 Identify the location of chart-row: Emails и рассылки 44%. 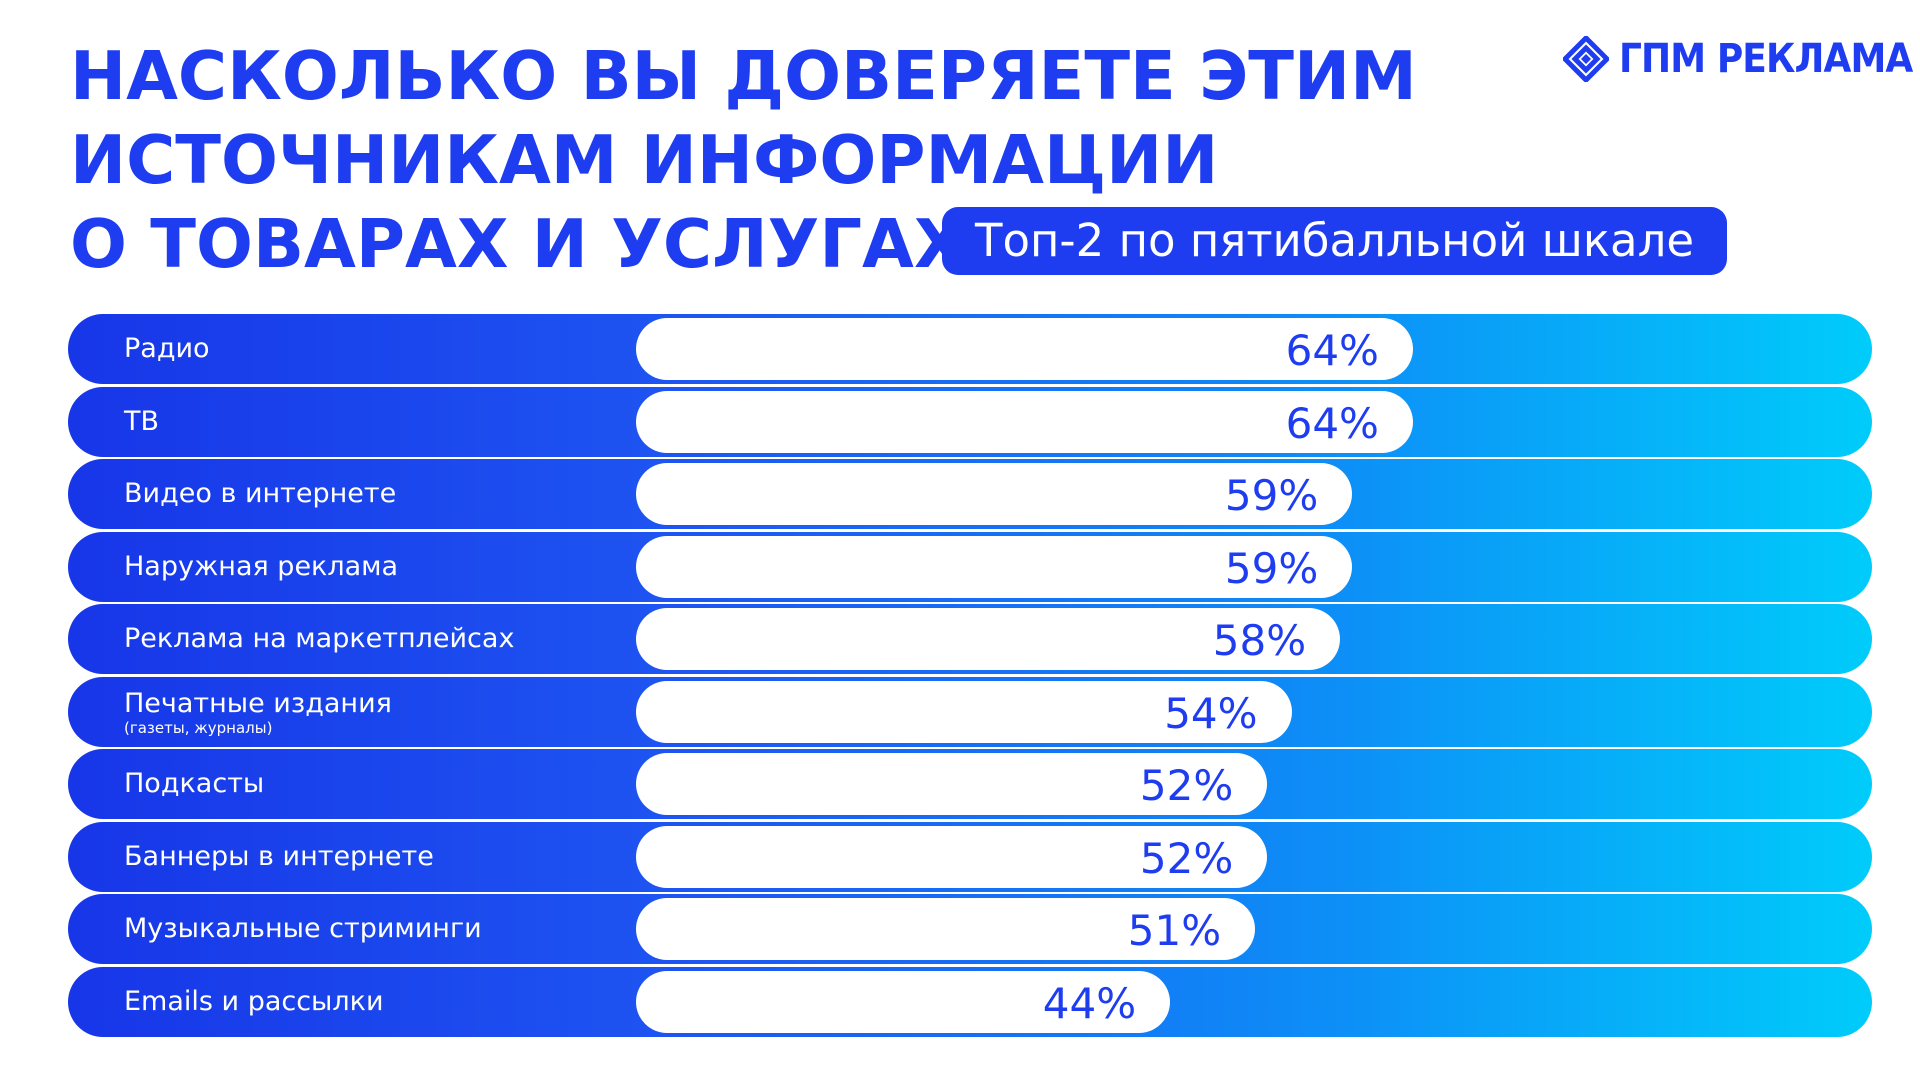
(970, 1001).